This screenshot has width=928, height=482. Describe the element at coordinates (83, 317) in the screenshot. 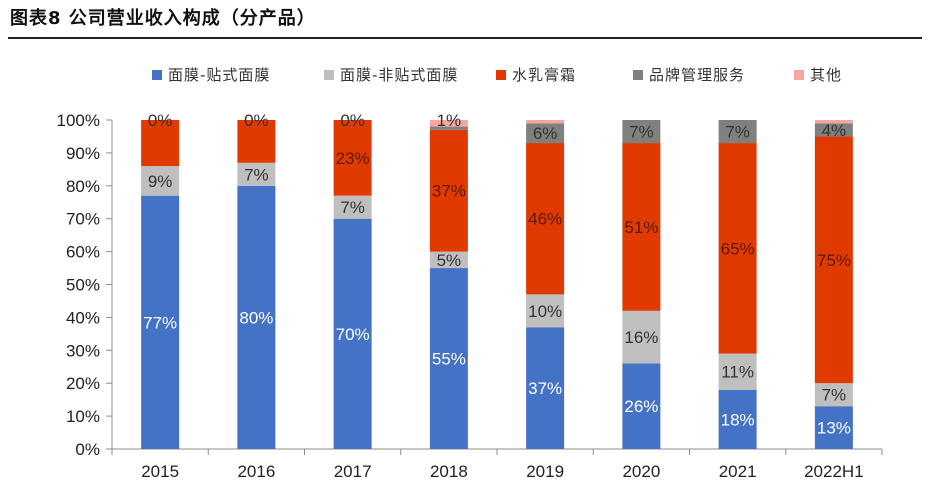

I see `y-tick-label: 40%` at that location.